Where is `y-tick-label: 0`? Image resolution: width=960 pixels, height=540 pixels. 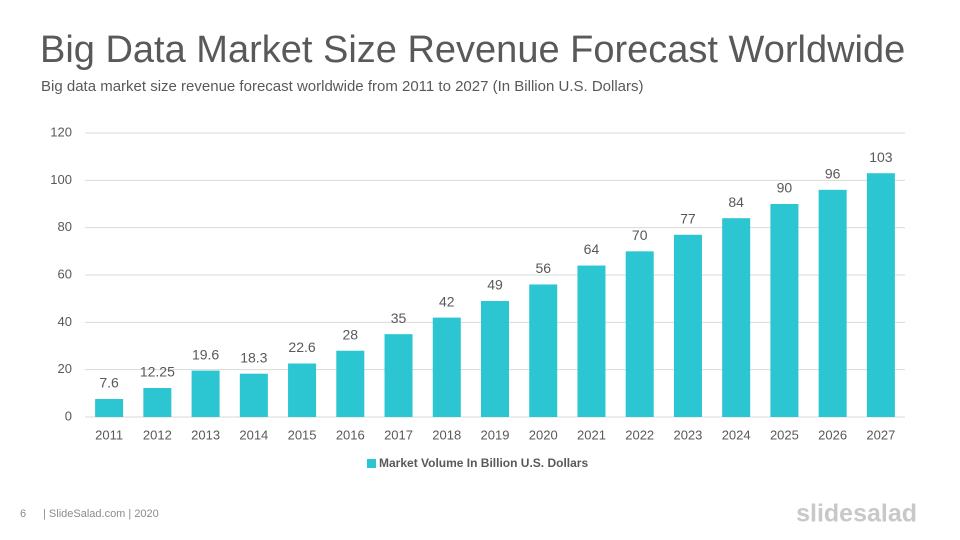
y-tick-label: 0 is located at coordinates (68, 415).